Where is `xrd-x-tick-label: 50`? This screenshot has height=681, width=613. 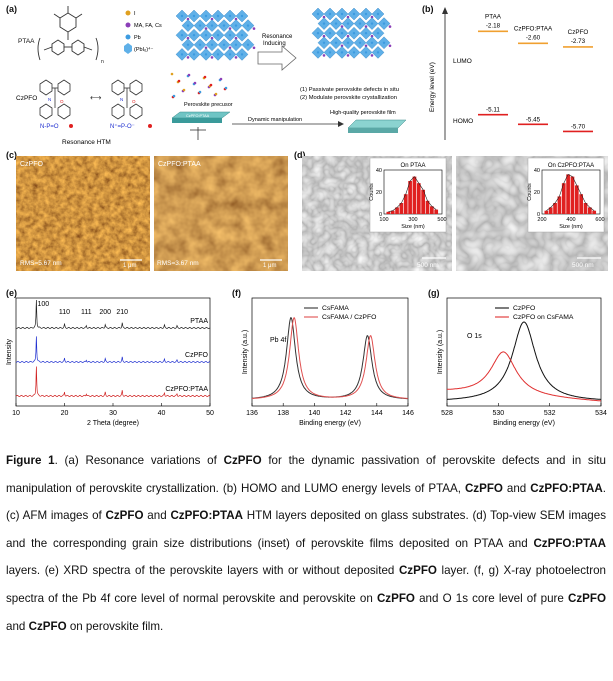
xrd-x-tick-label: 50 is located at coordinates (210, 413).